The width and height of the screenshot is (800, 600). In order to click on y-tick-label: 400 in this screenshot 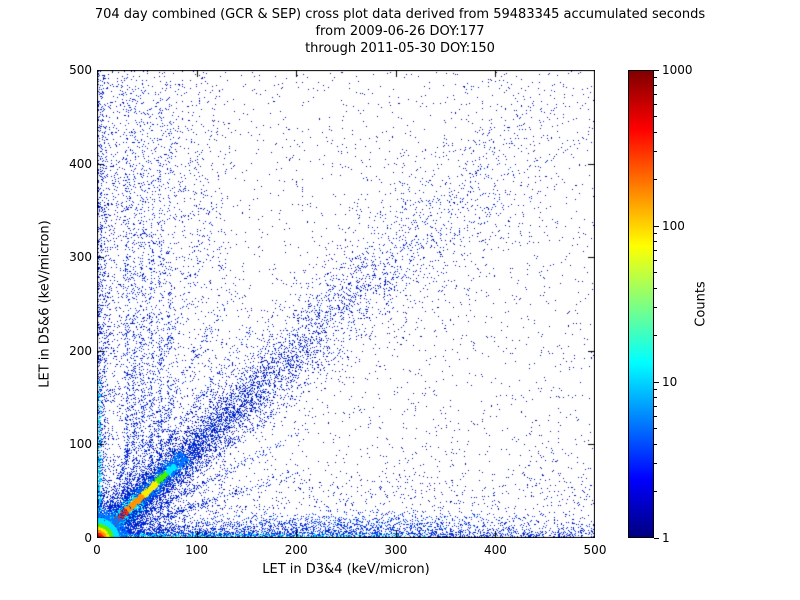, I will do `click(80, 163)`.